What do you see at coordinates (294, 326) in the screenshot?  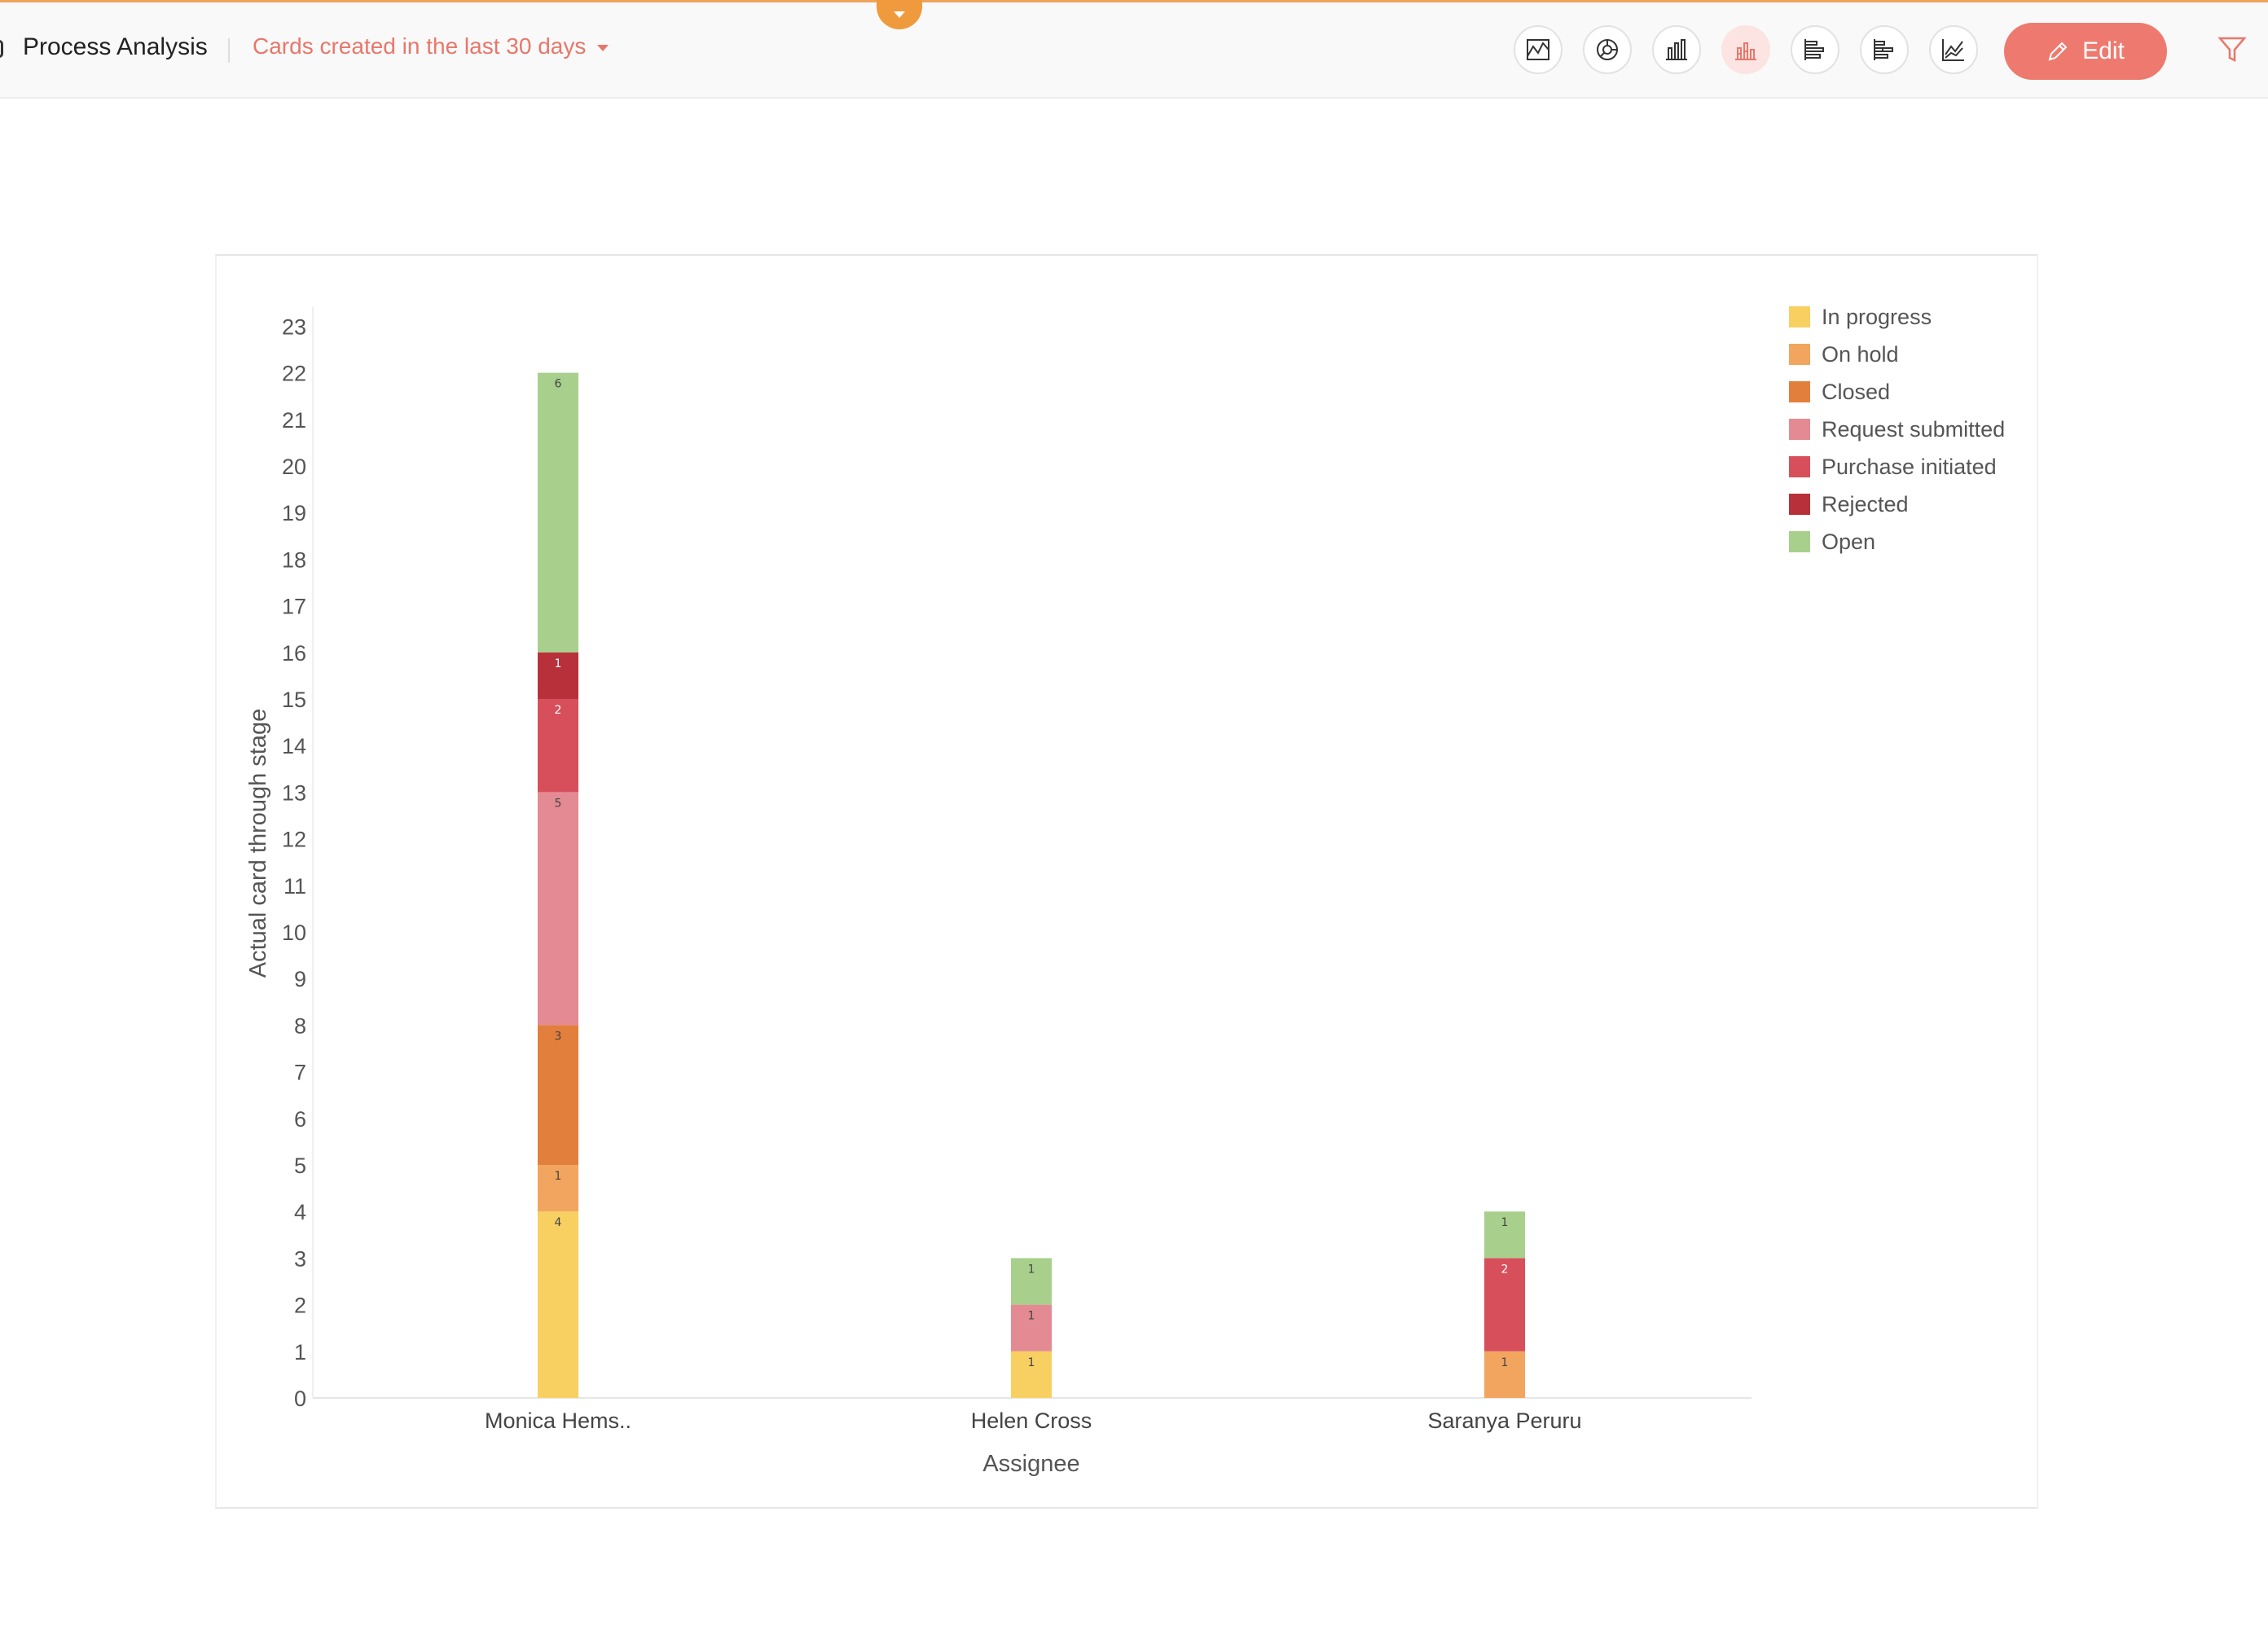 I see `y-tick-label: 23` at bounding box center [294, 326].